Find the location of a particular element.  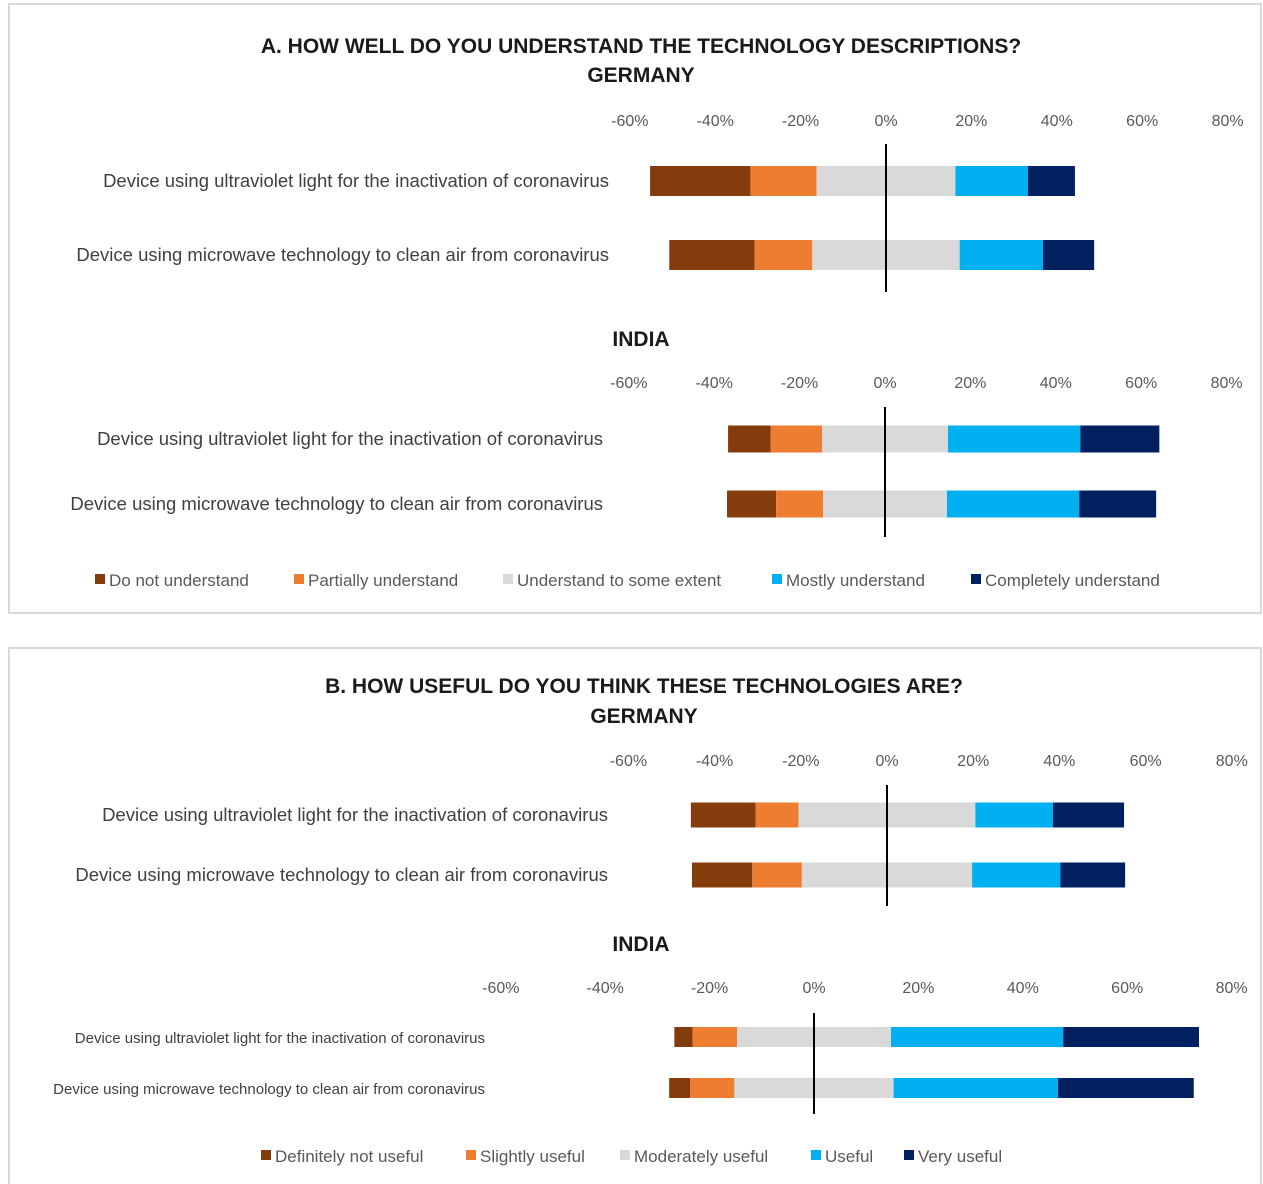

legend-label: Useful is located at coordinates (849, 1156).